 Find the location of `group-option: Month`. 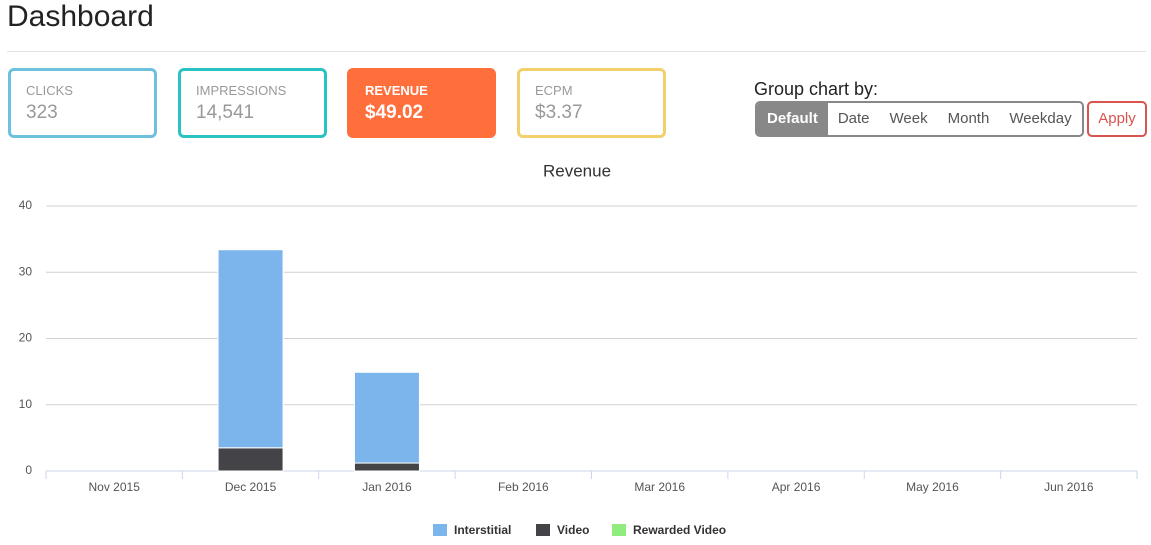

group-option: Month is located at coordinates (968, 118).